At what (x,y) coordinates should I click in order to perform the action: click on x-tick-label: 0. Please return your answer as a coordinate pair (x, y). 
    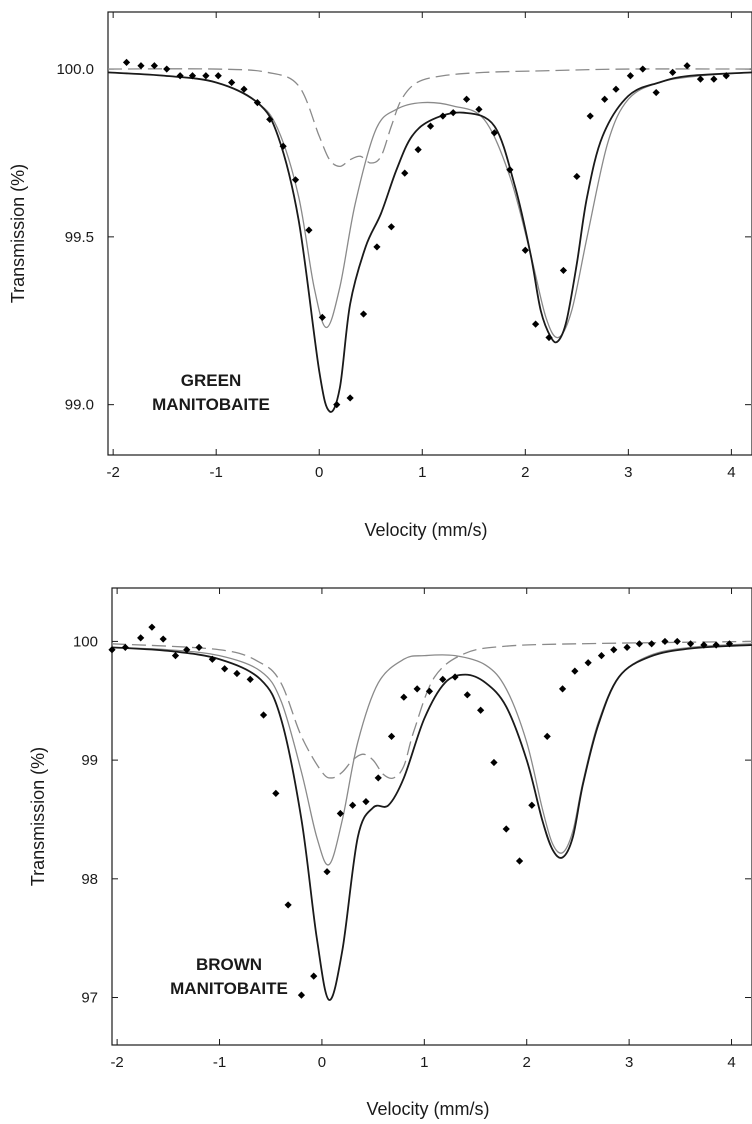
    Looking at the image, I should click on (319, 472).